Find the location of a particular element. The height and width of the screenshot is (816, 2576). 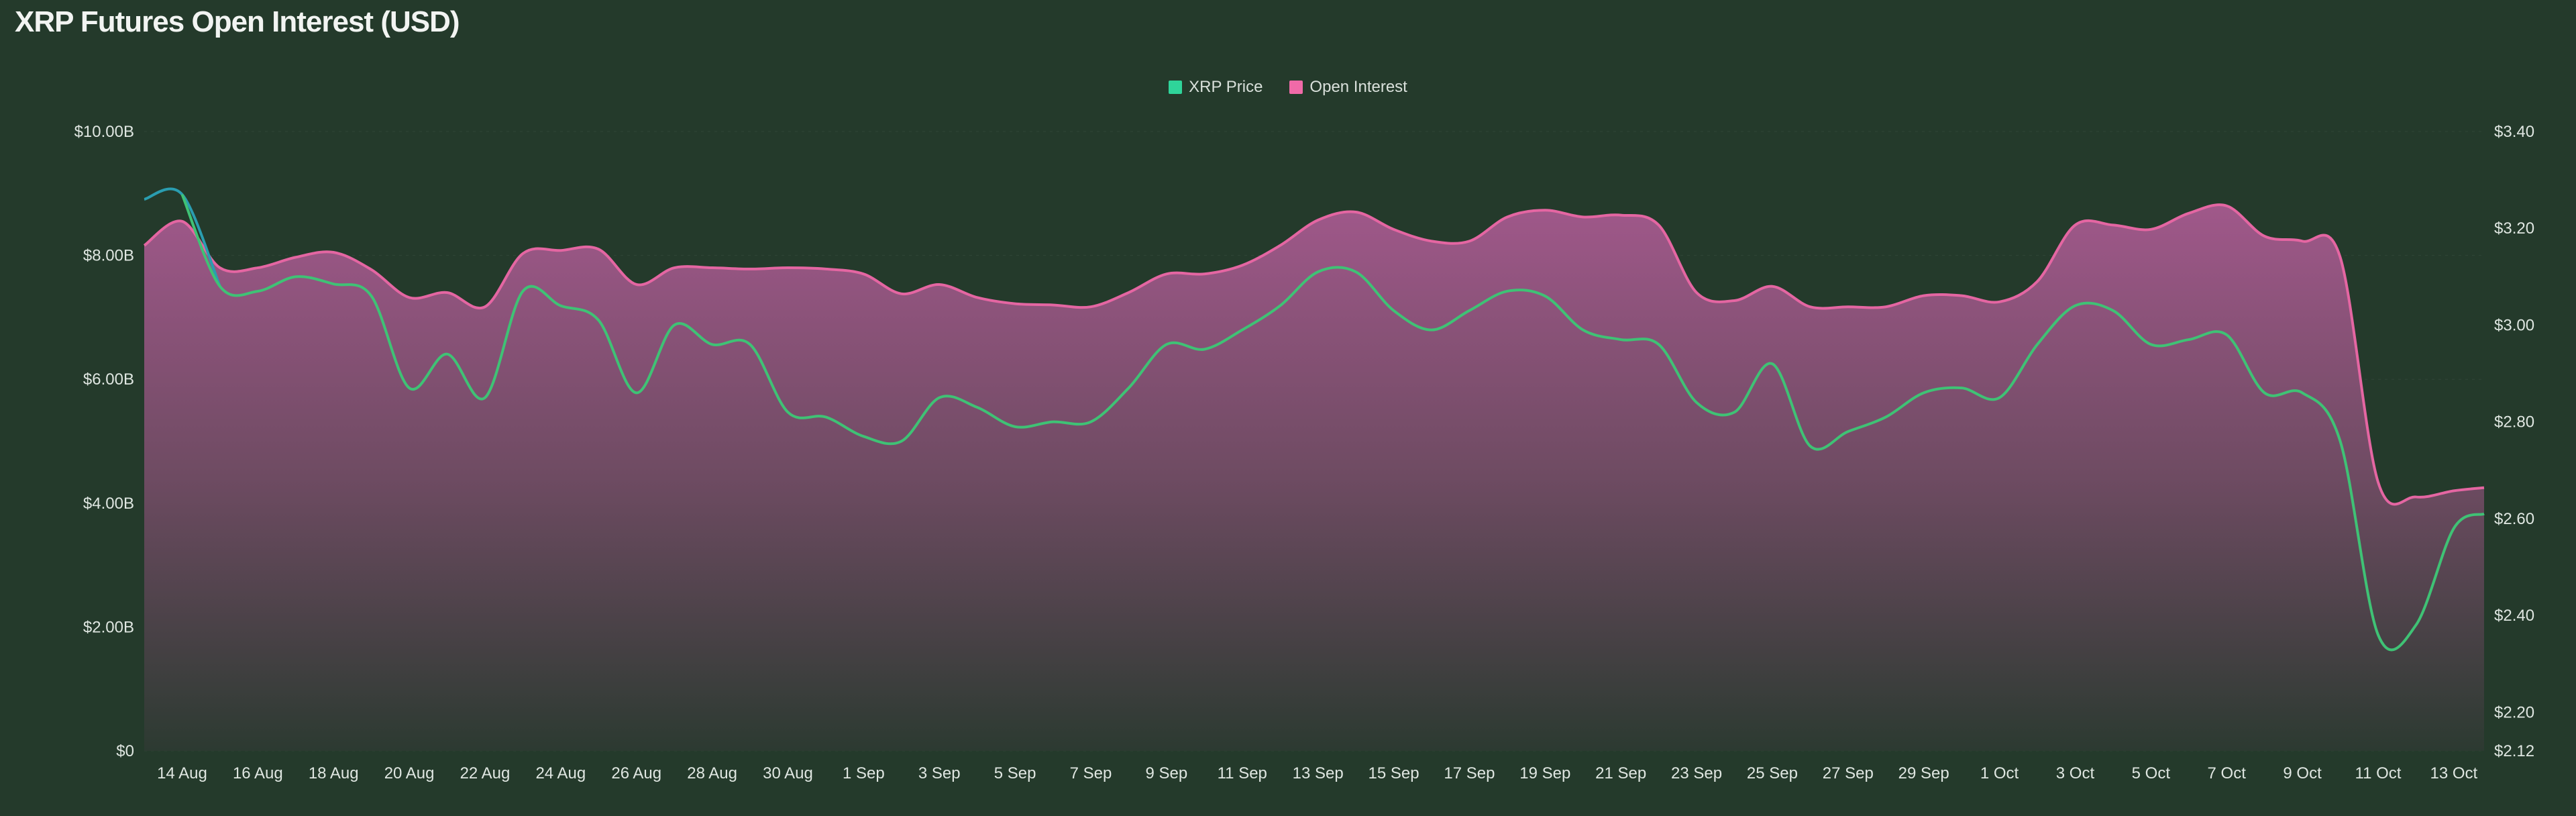

x-tick-label: 29 Sep is located at coordinates (1923, 773).